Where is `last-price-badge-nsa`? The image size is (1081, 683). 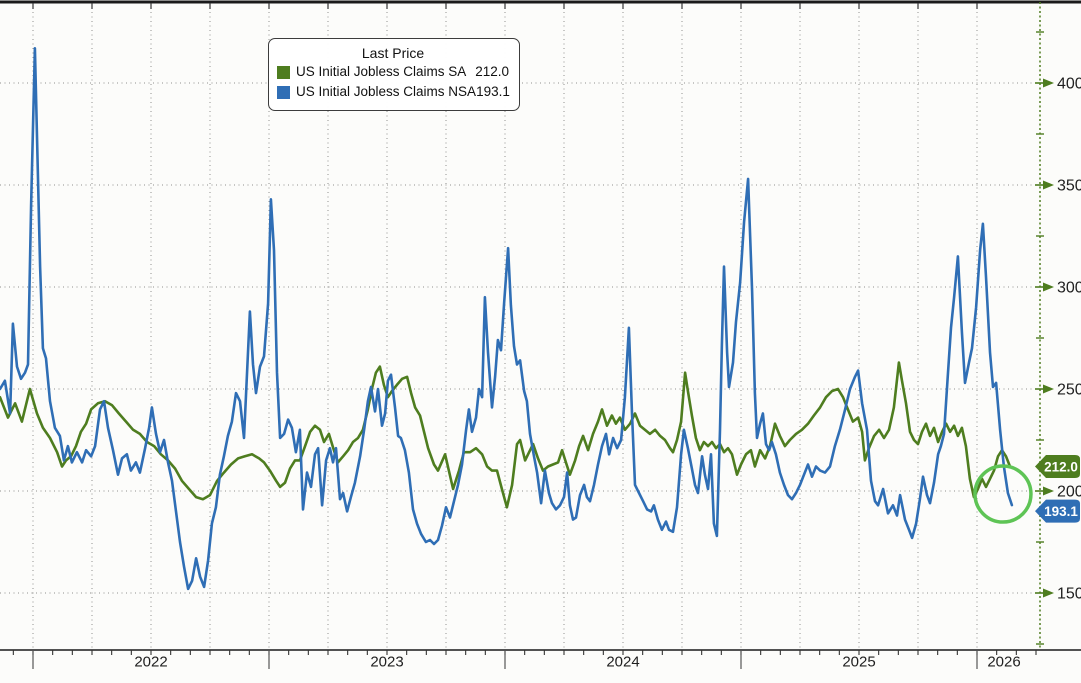 last-price-badge-nsa is located at coordinates (1057, 511).